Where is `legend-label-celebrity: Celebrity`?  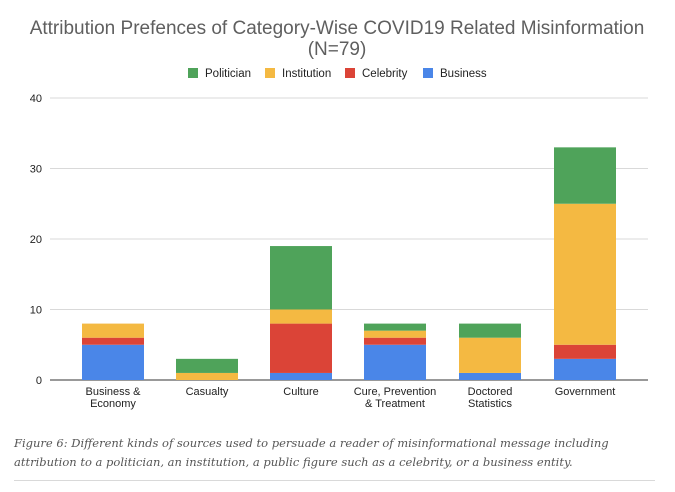 legend-label-celebrity: Celebrity is located at coordinates (385, 74).